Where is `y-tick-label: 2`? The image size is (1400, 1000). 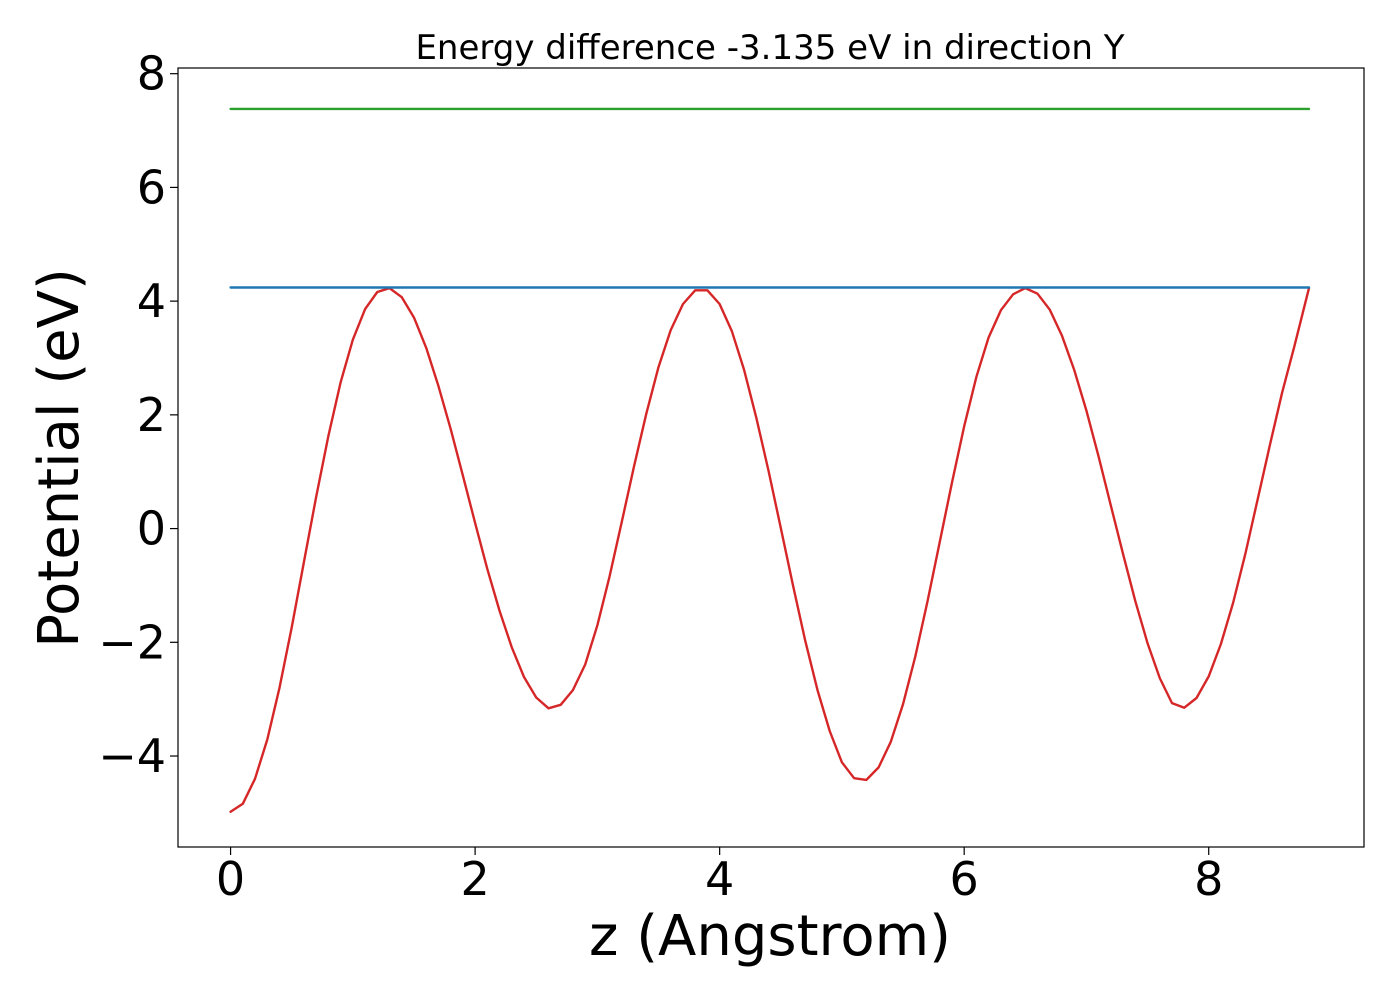
y-tick-label: 2 is located at coordinates (151, 415).